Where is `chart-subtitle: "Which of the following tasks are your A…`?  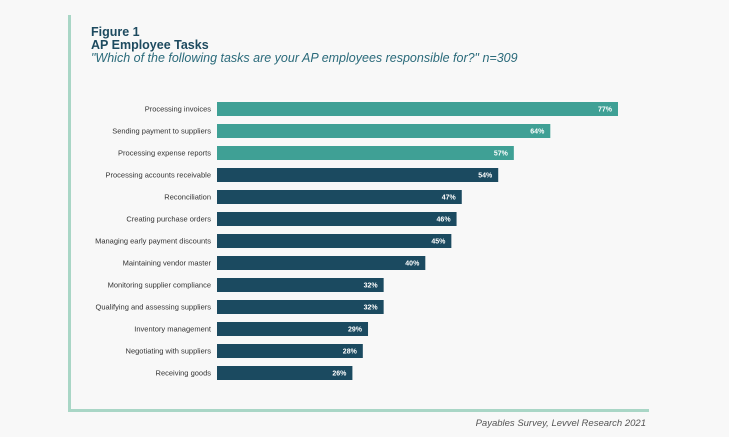
chart-subtitle: "Which of the following tasks are your A… is located at coordinates (304, 58).